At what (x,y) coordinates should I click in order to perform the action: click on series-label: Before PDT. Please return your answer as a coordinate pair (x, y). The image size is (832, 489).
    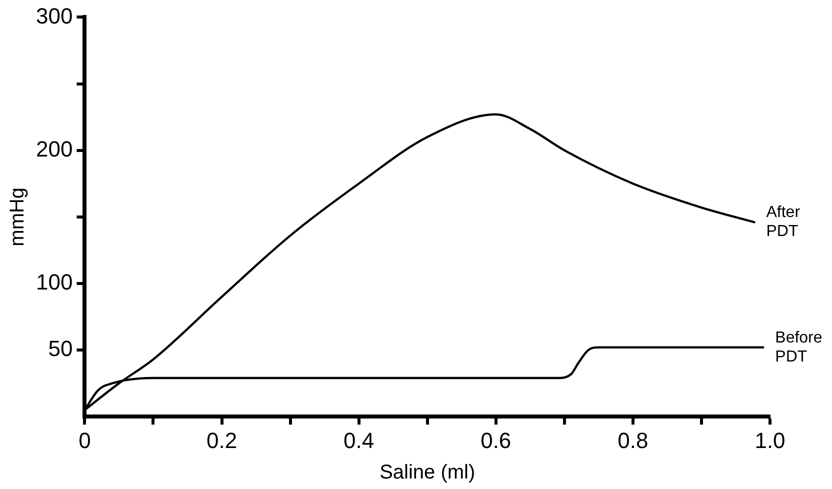
    Looking at the image, I should click on (798, 347).